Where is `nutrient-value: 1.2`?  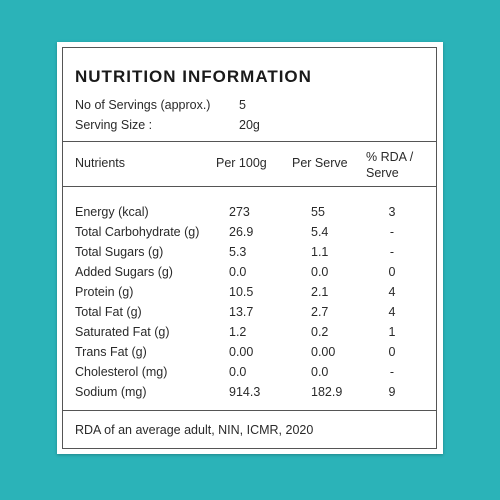
nutrient-value: 1.2 is located at coordinates (238, 332).